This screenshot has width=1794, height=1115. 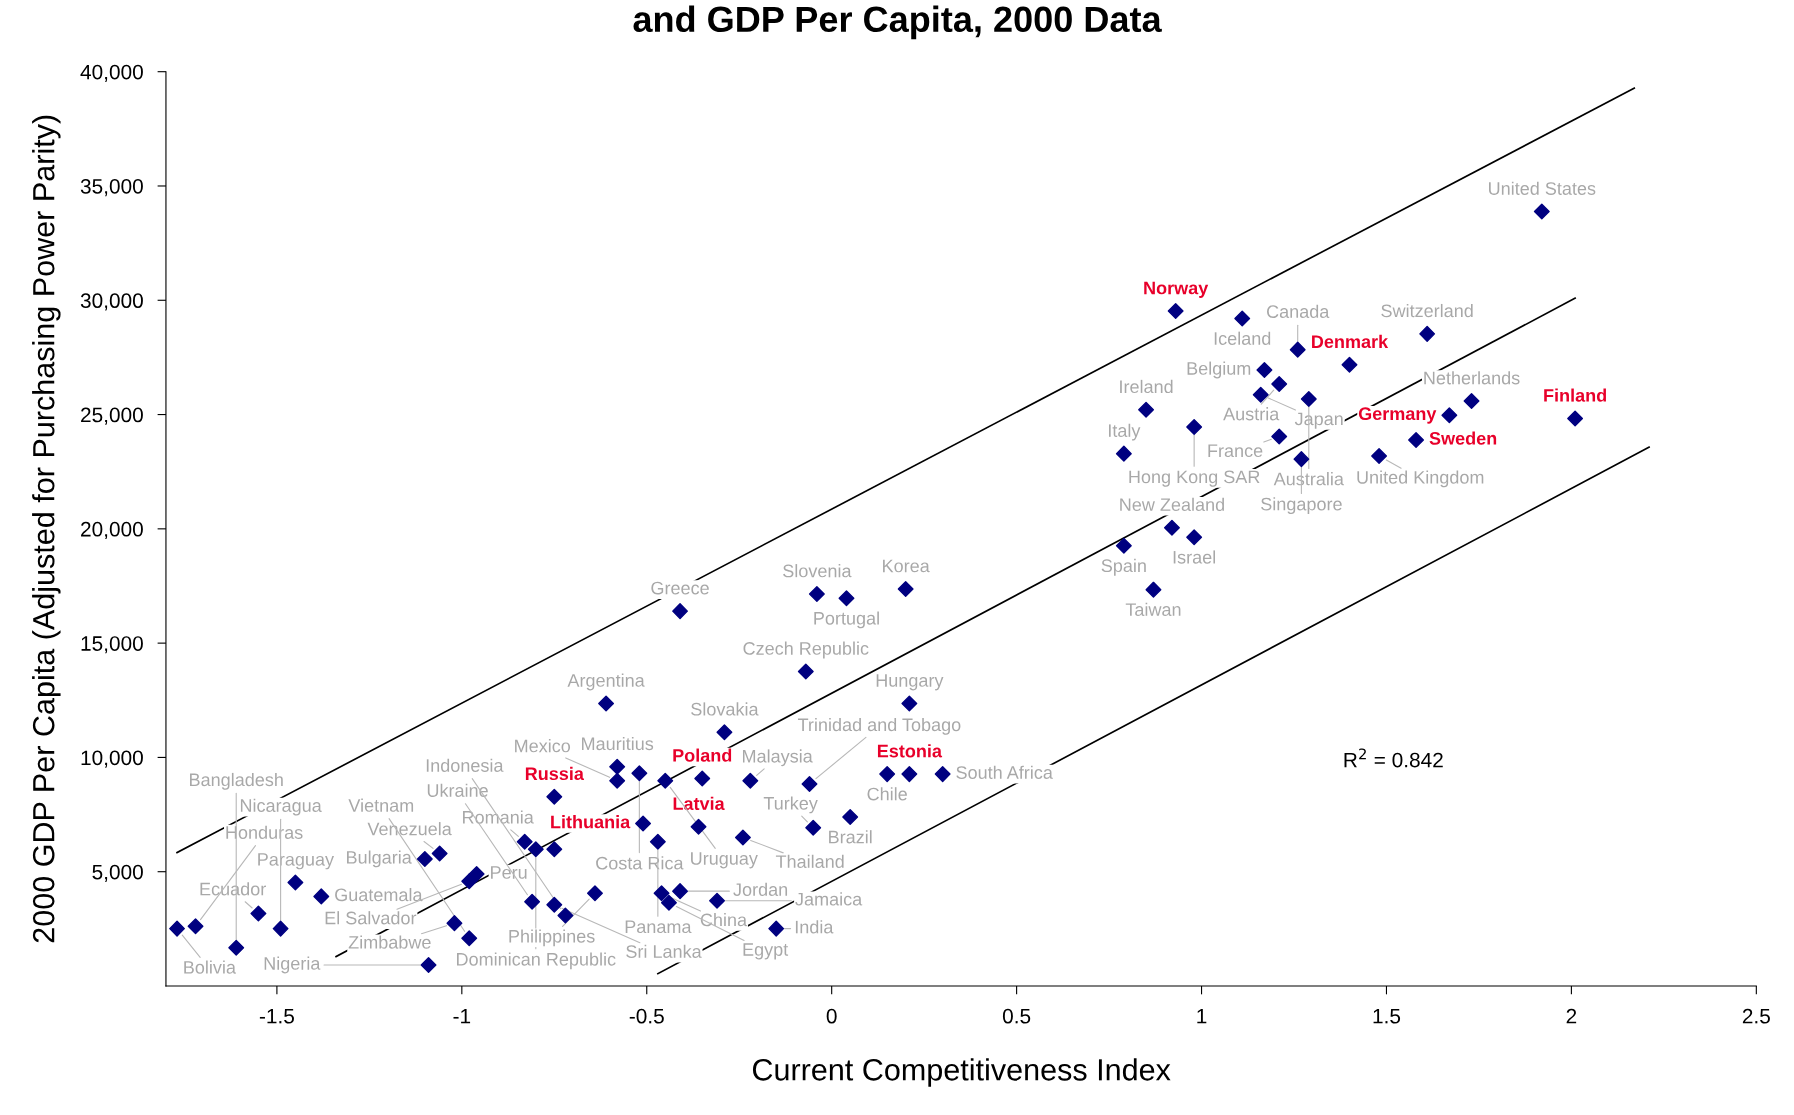 What do you see at coordinates (112, 759) in the screenshot?
I see `y-tick-label: 10,000` at bounding box center [112, 759].